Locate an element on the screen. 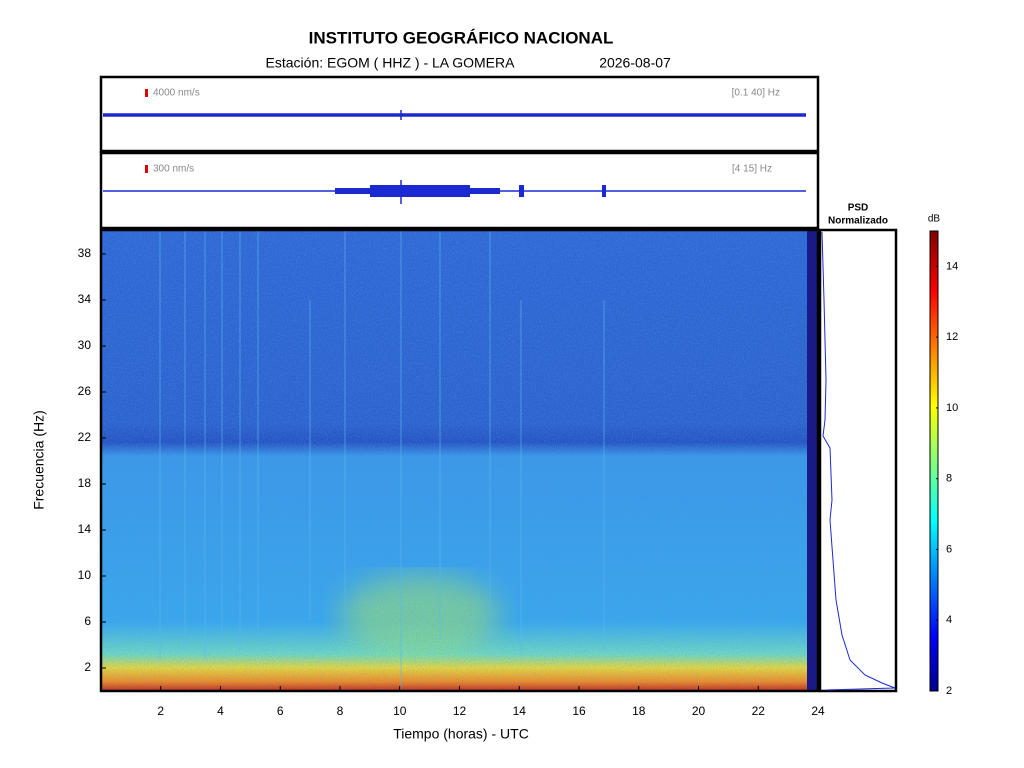  trace-band: [4 15] Hz is located at coordinates (752, 169).